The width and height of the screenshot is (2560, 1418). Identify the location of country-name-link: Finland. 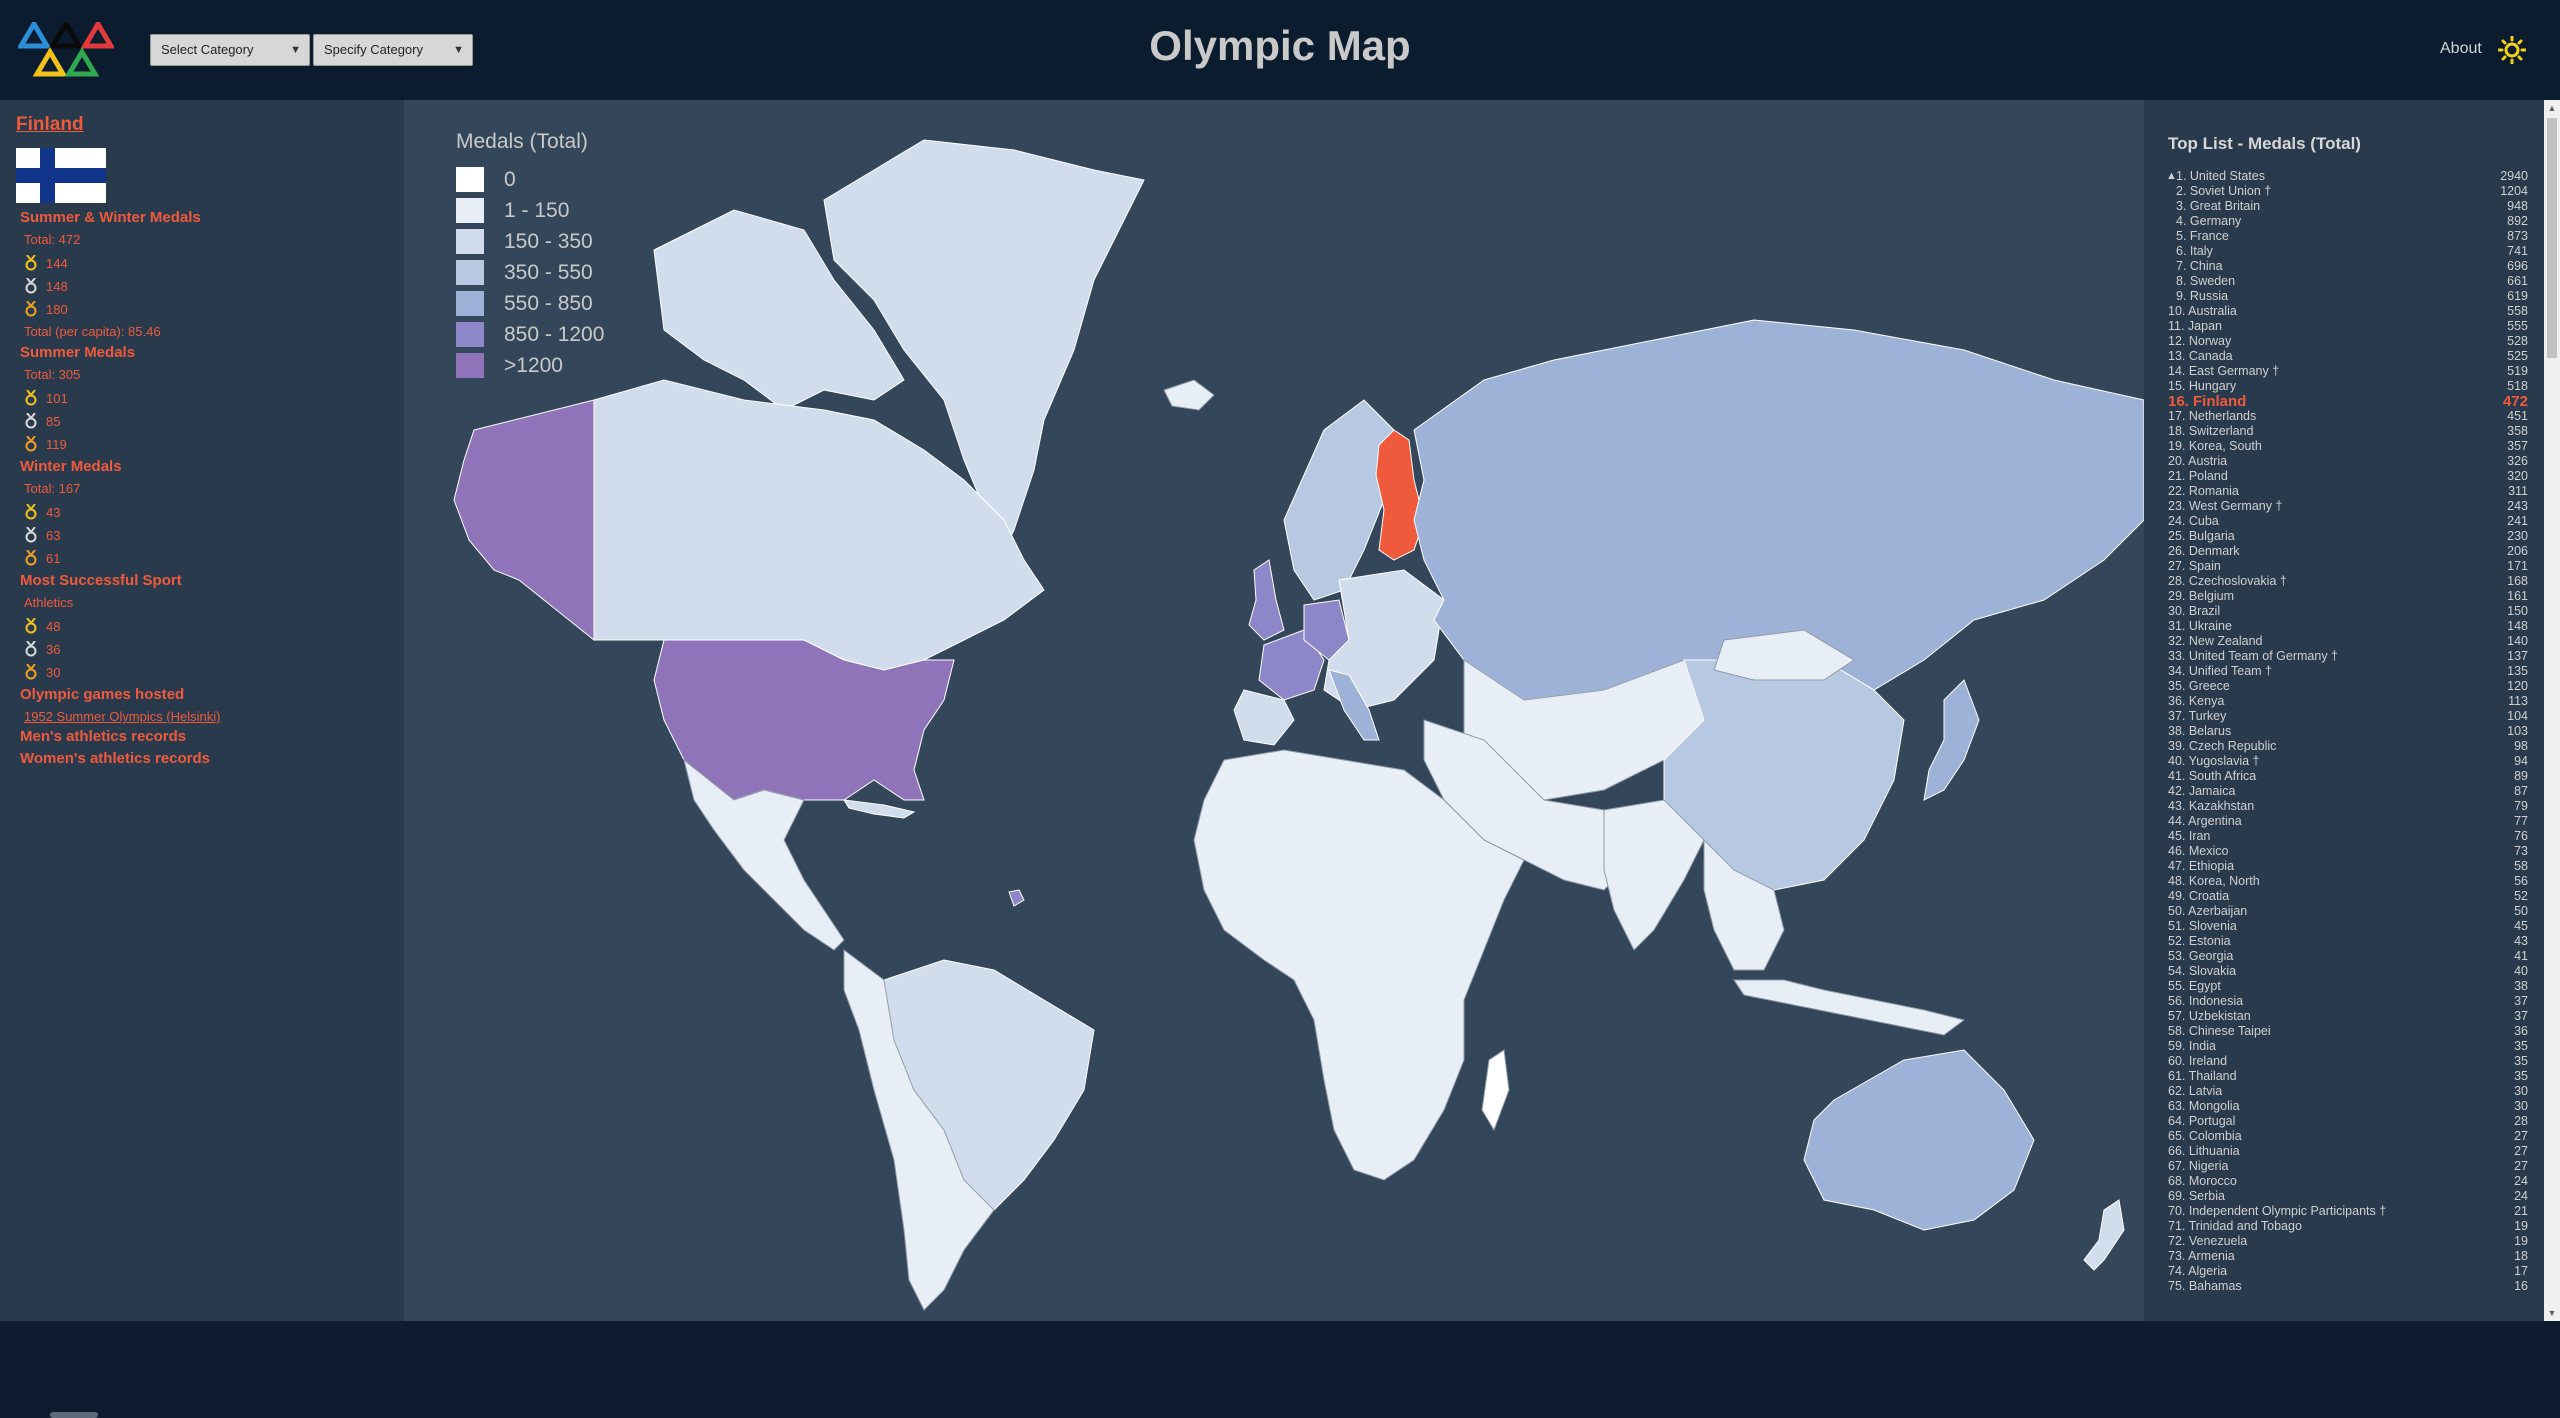
(50, 124).